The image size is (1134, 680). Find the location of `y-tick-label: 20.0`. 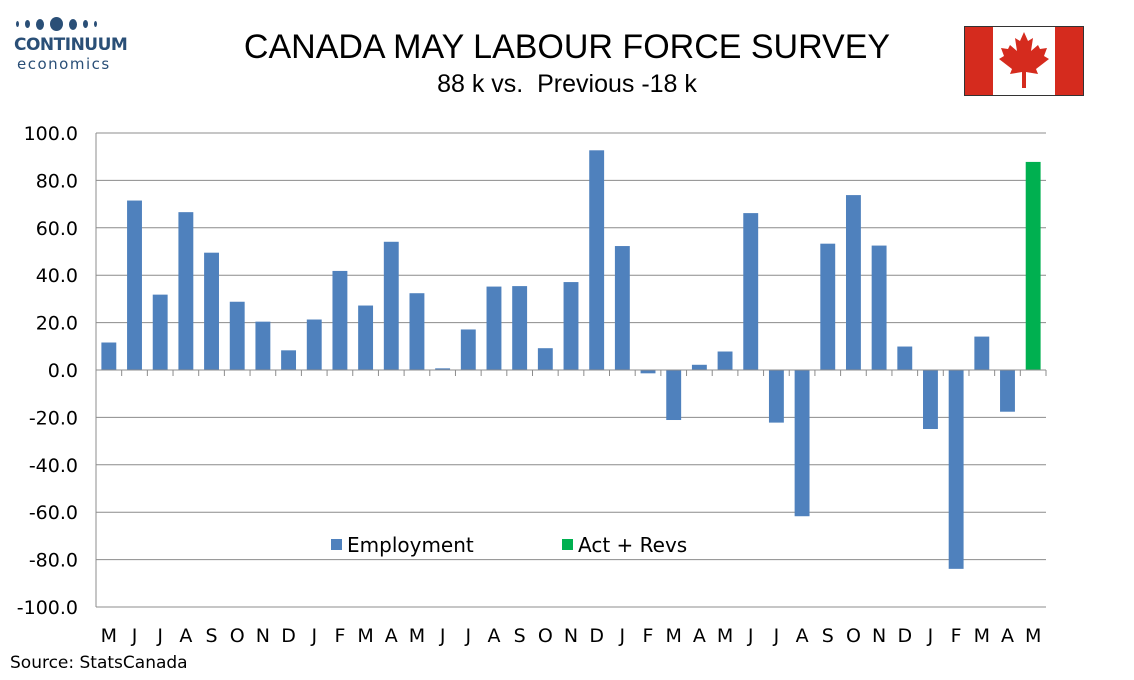

y-tick-label: 20.0 is located at coordinates (57, 324).